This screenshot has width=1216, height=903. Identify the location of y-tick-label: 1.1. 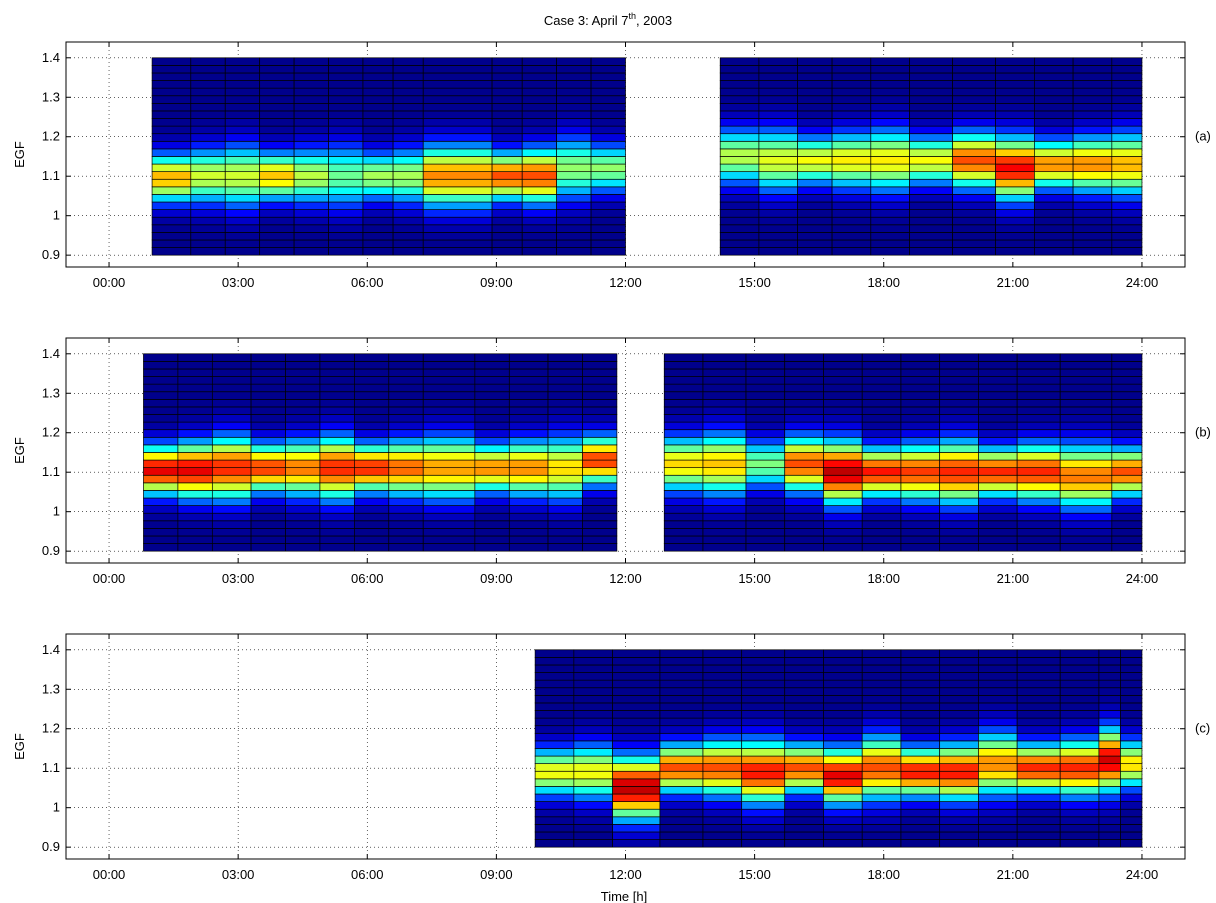
(51, 175).